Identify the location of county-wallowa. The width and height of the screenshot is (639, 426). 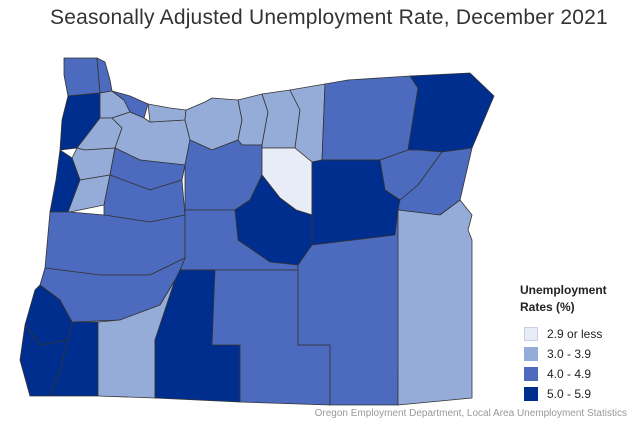
(451, 112).